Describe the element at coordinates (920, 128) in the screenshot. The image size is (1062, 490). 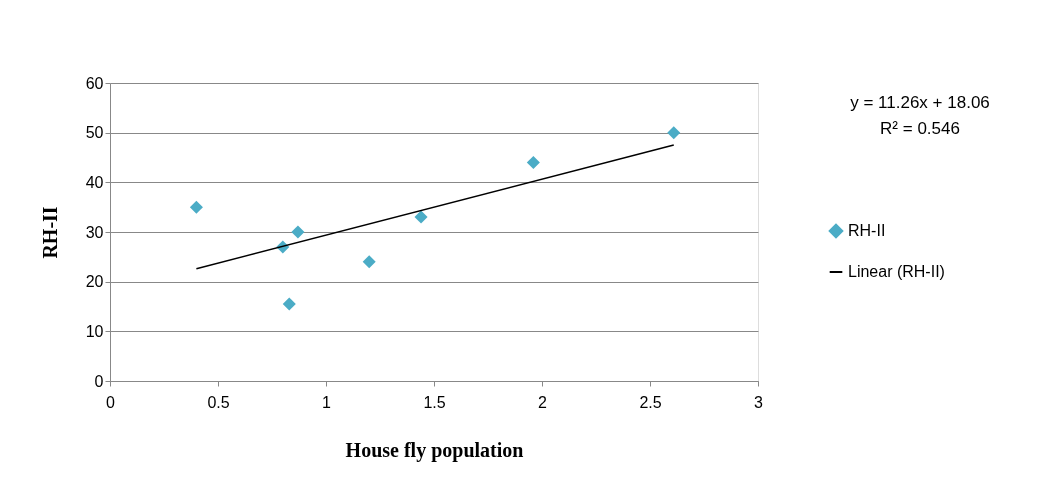
I see `text: R² = 0.546` at that location.